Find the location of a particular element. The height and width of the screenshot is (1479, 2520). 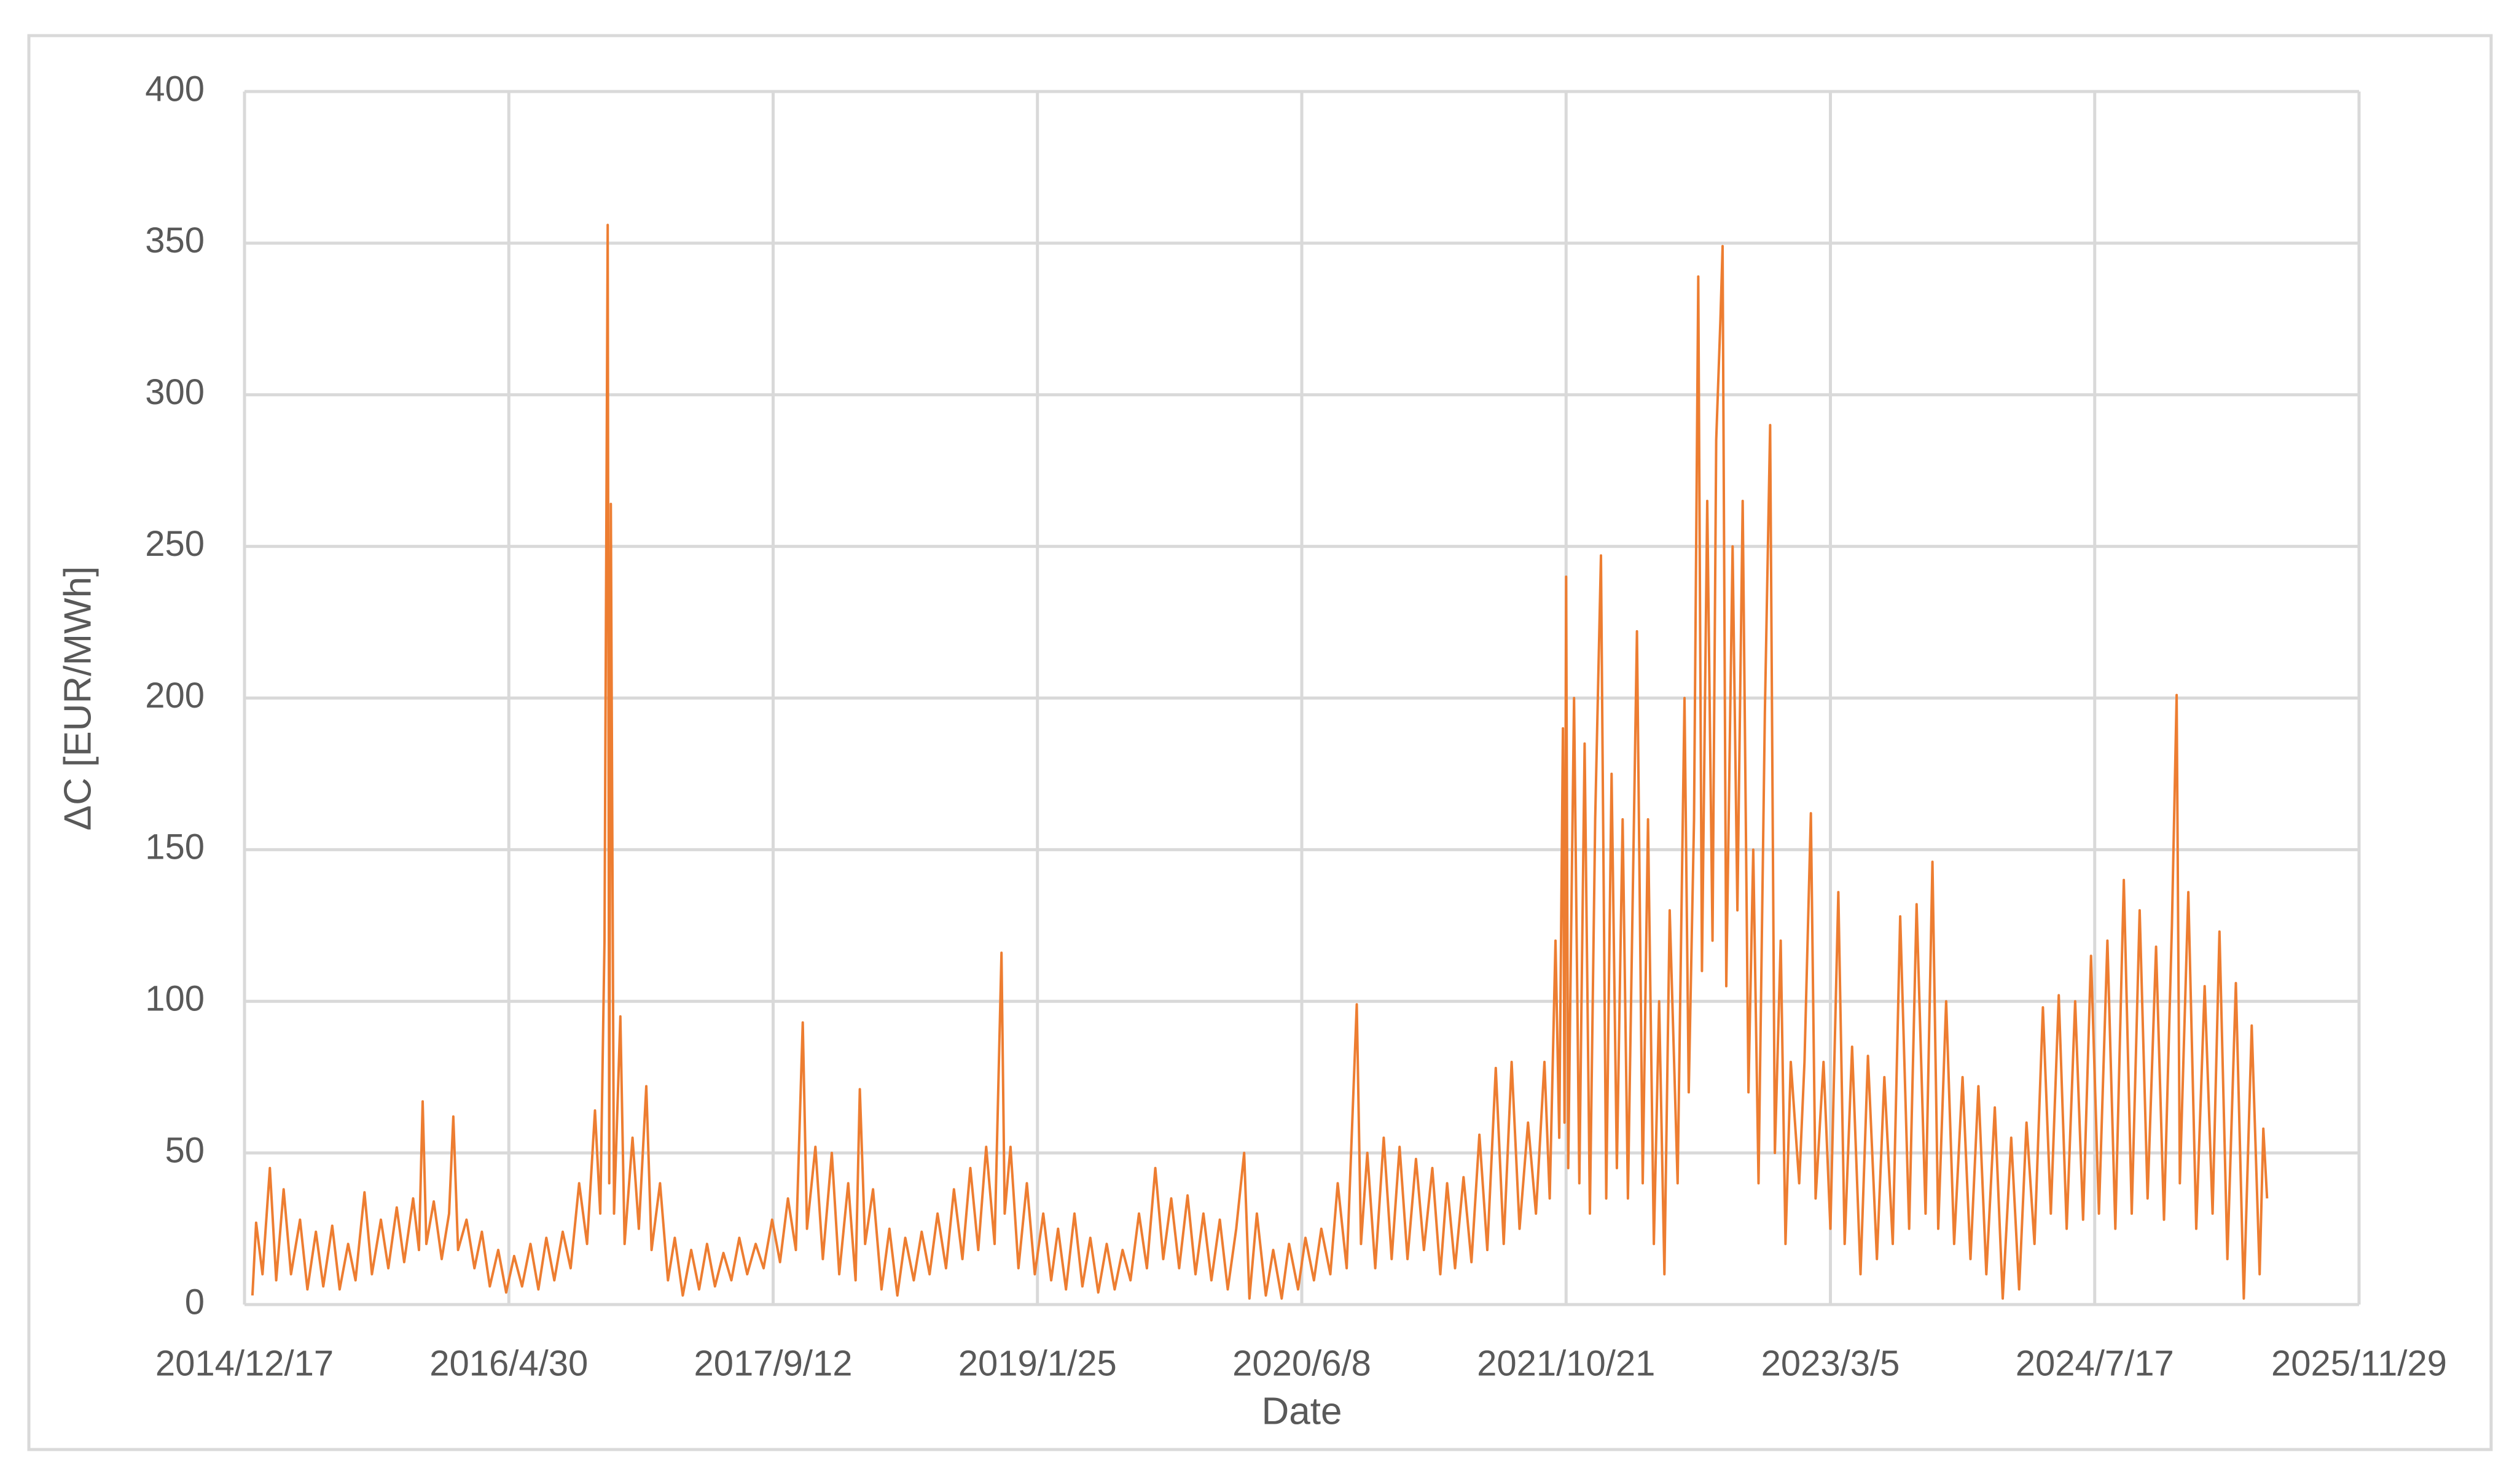

y-tick-label: 300 is located at coordinates (175, 392).